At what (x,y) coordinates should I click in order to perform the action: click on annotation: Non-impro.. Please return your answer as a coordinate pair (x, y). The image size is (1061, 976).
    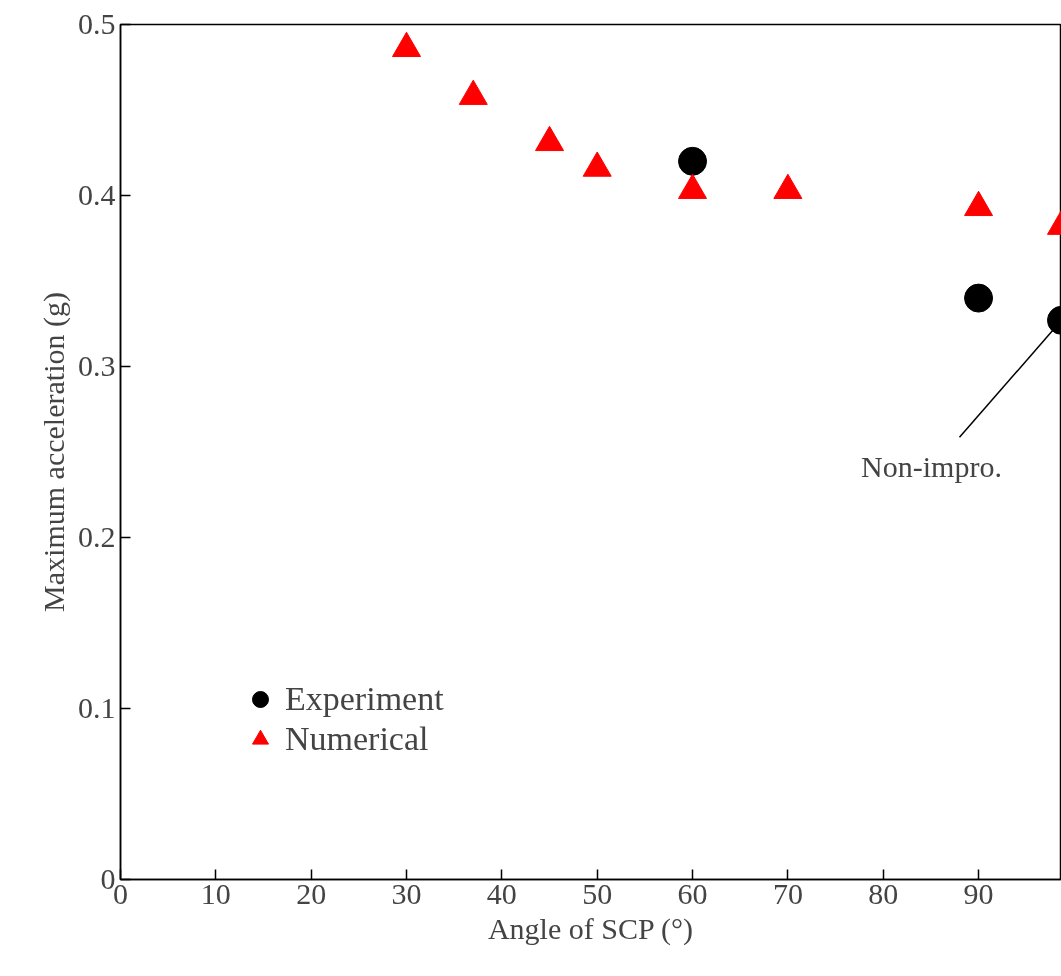
    Looking at the image, I should click on (931, 466).